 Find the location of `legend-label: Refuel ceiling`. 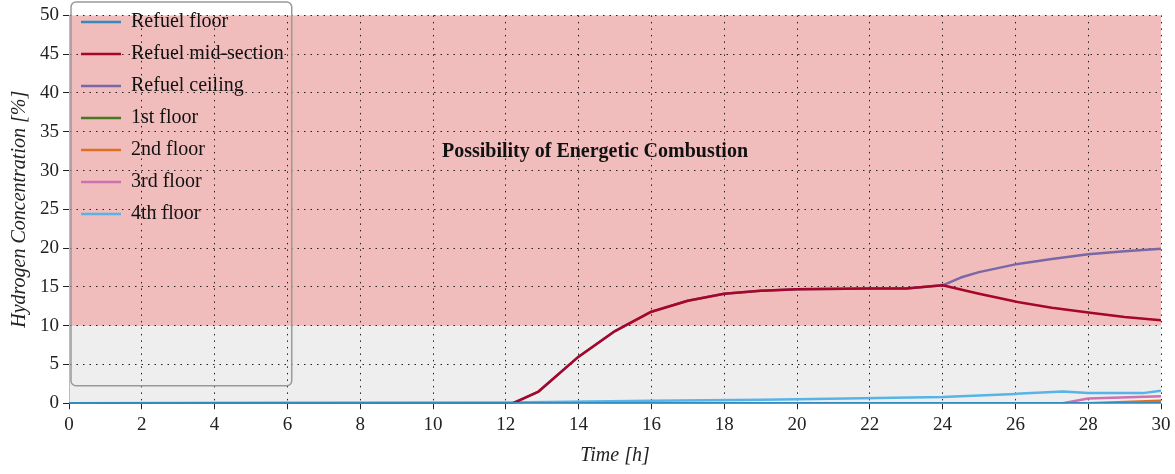

legend-label: Refuel ceiling is located at coordinates (187, 85).